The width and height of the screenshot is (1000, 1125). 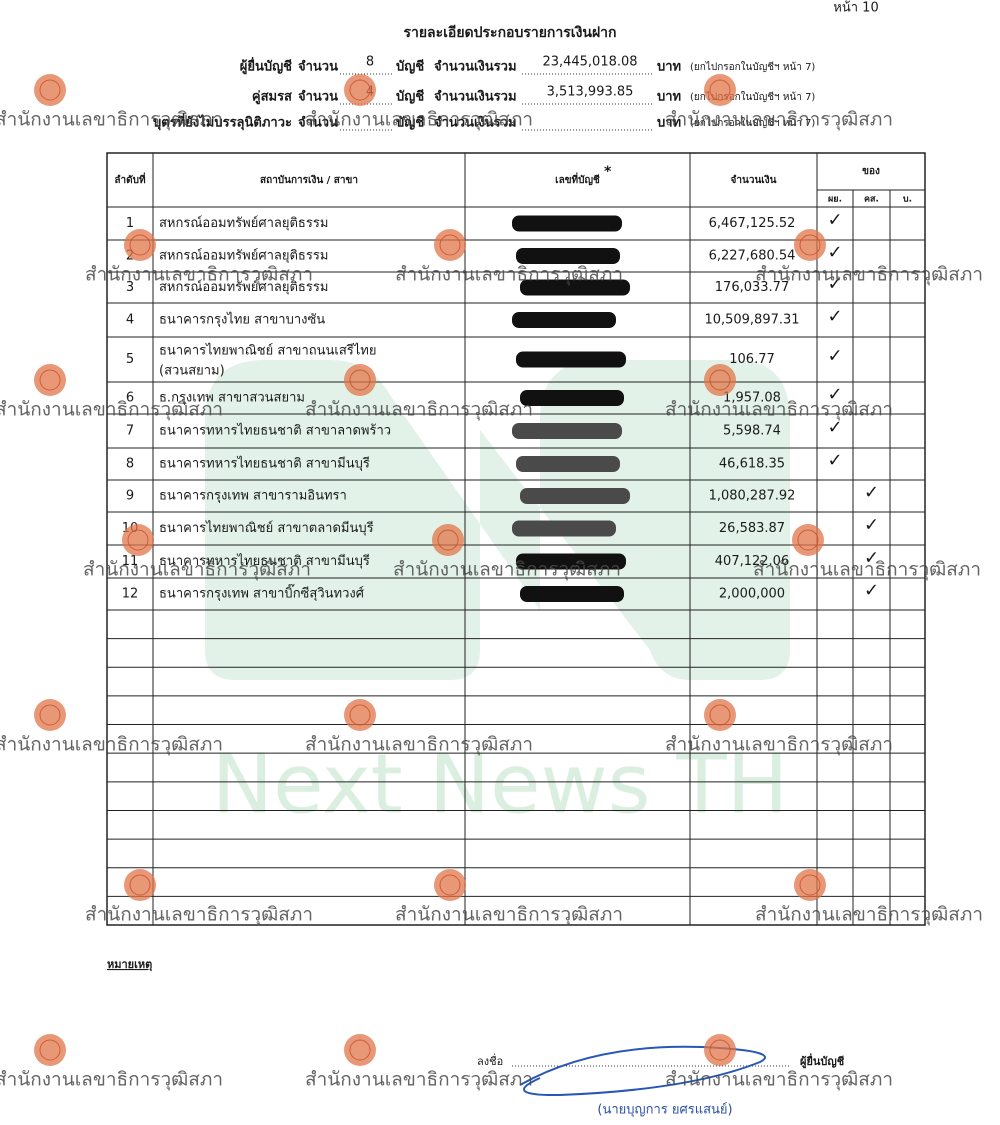 I want to click on amount: 6,467,125.52, so click(x=752, y=223).